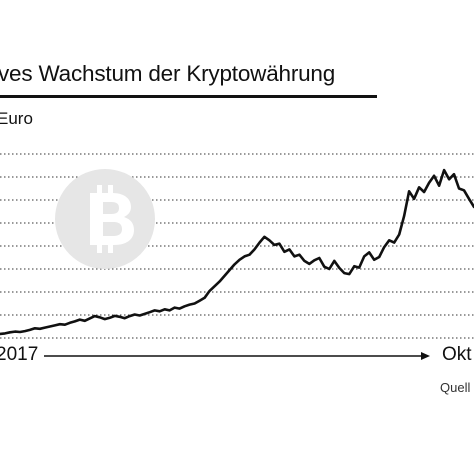 Image resolution: width=474 pixels, height=463 pixels. Describe the element at coordinates (110, 190) in the screenshot. I see `bitcoin-stroke-top-right` at that location.